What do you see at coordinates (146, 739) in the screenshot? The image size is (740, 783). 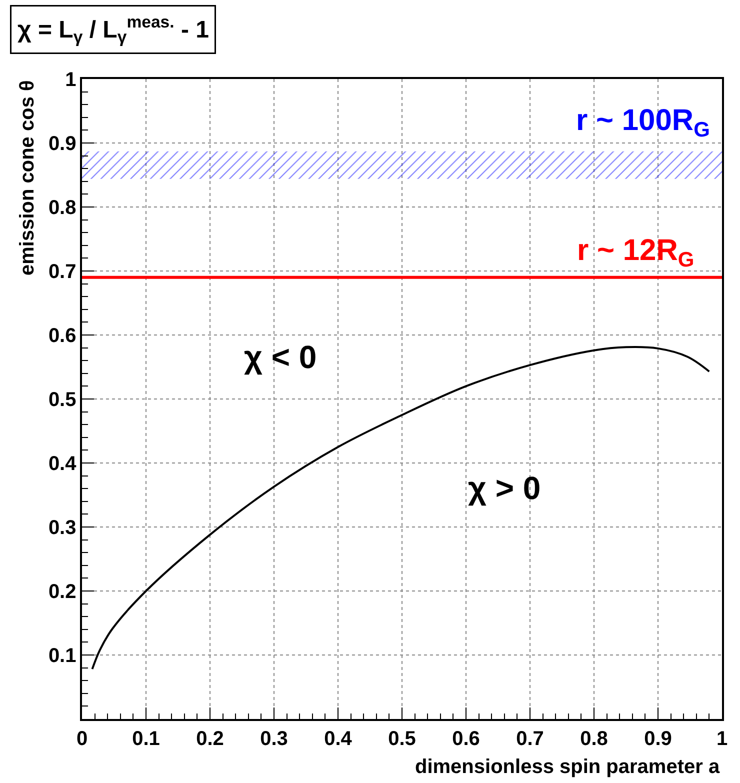 I see `x-tick-label: 0.1` at bounding box center [146, 739].